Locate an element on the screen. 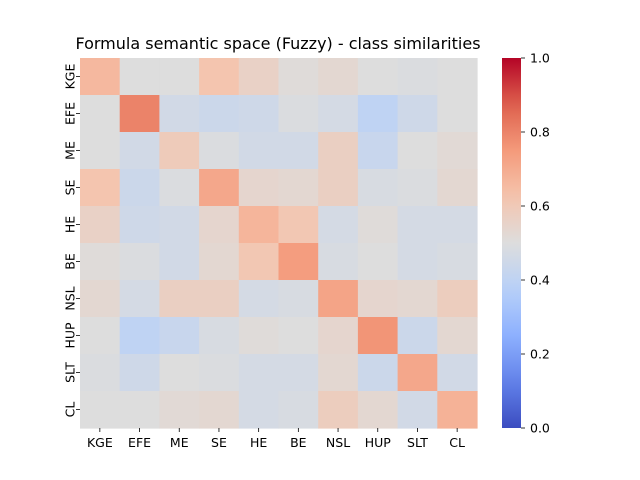 This screenshot has width=640, height=480. heatmap-cell-SLT-BE is located at coordinates (298, 373).